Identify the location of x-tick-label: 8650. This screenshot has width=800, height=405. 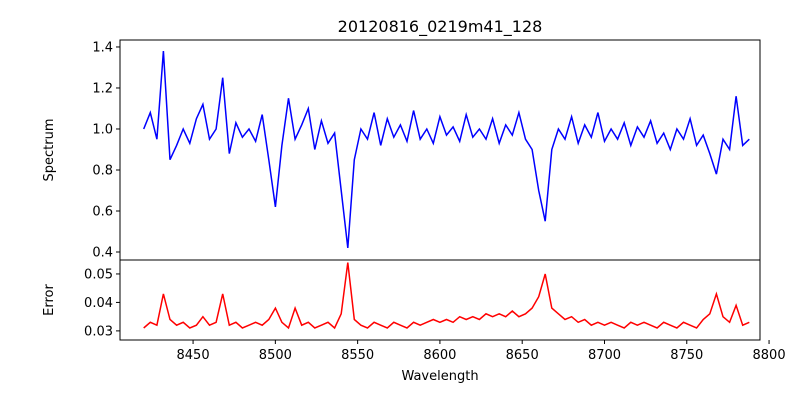
(522, 355).